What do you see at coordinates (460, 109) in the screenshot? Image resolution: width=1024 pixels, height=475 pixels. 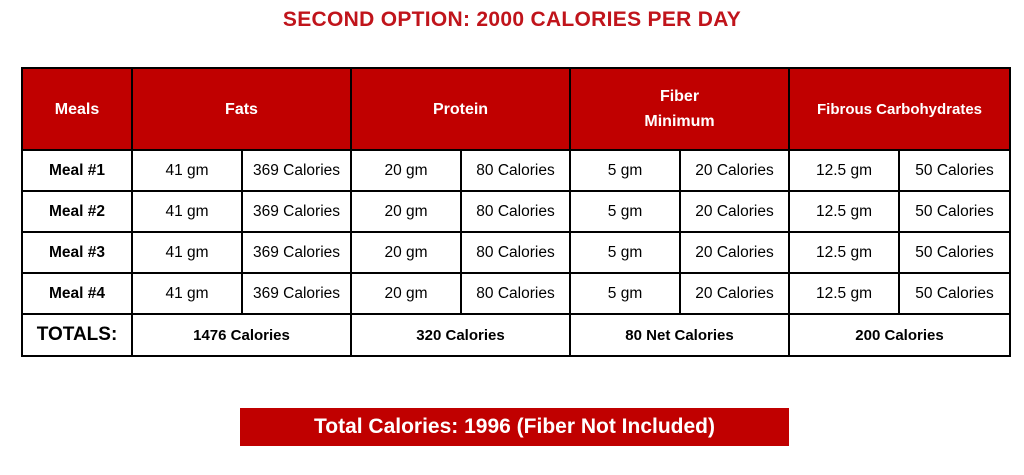 I see `header-protein: Protein` at bounding box center [460, 109].